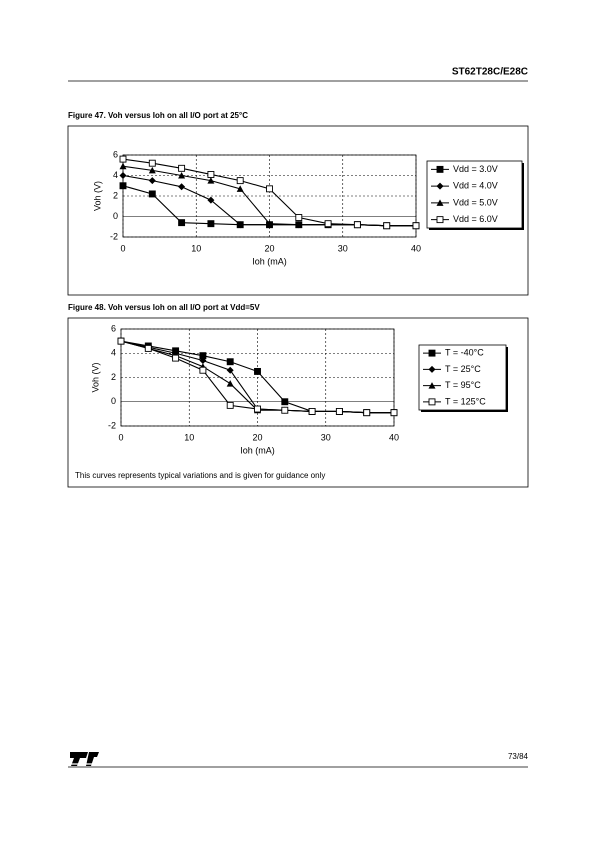 The image size is (595, 847). I want to click on legend-label: Vdd = 5.0V, so click(475, 202).